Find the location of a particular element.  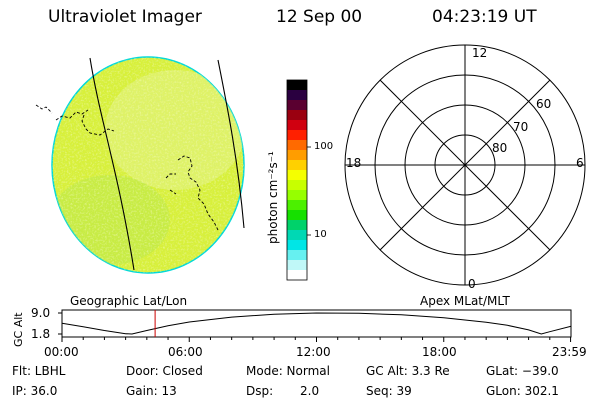

timeline-xtick-label-12: 12:00 is located at coordinates (313, 352).